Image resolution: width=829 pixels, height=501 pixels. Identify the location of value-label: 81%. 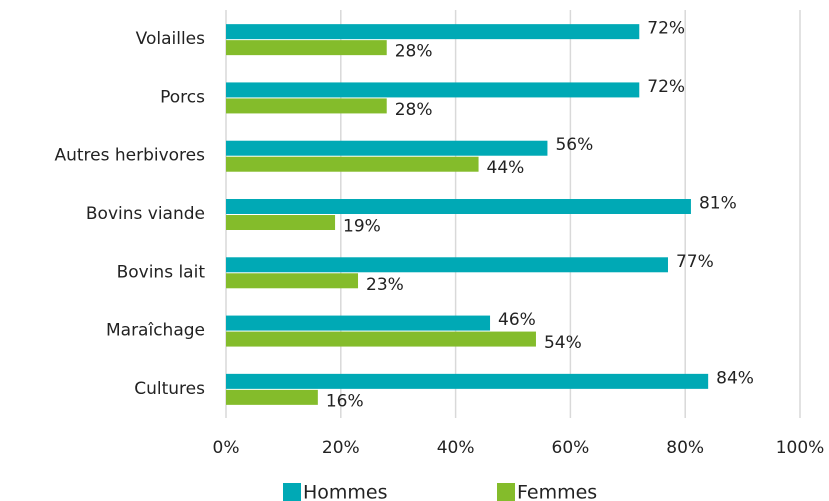
(718, 204).